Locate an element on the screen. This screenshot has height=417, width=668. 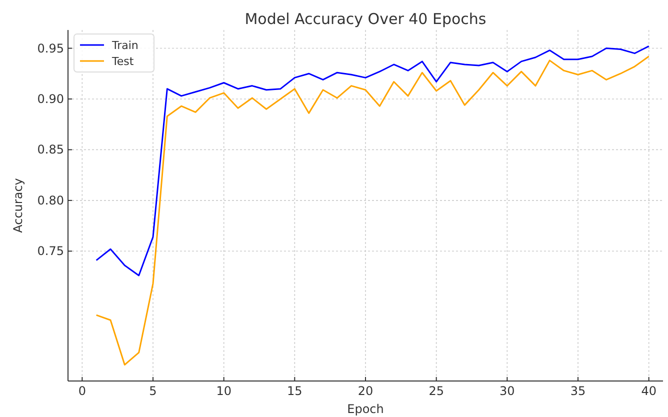
chart-title: Model Accuracy Over 40 Epochs is located at coordinates (365, 19).